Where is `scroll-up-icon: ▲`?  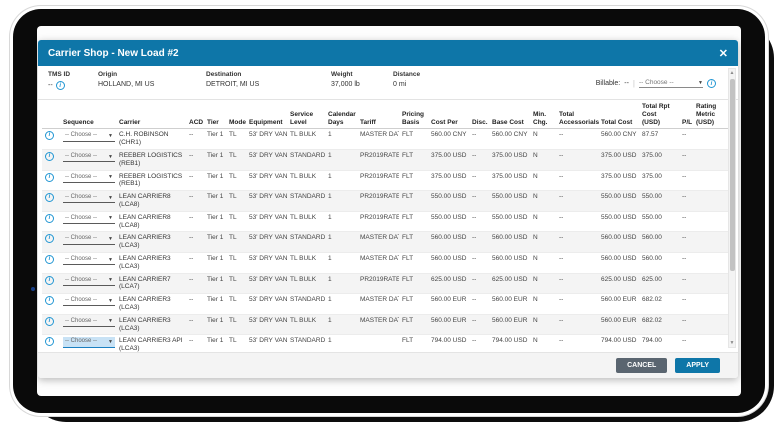
scroll-up-icon: ▲ is located at coordinates (732, 73).